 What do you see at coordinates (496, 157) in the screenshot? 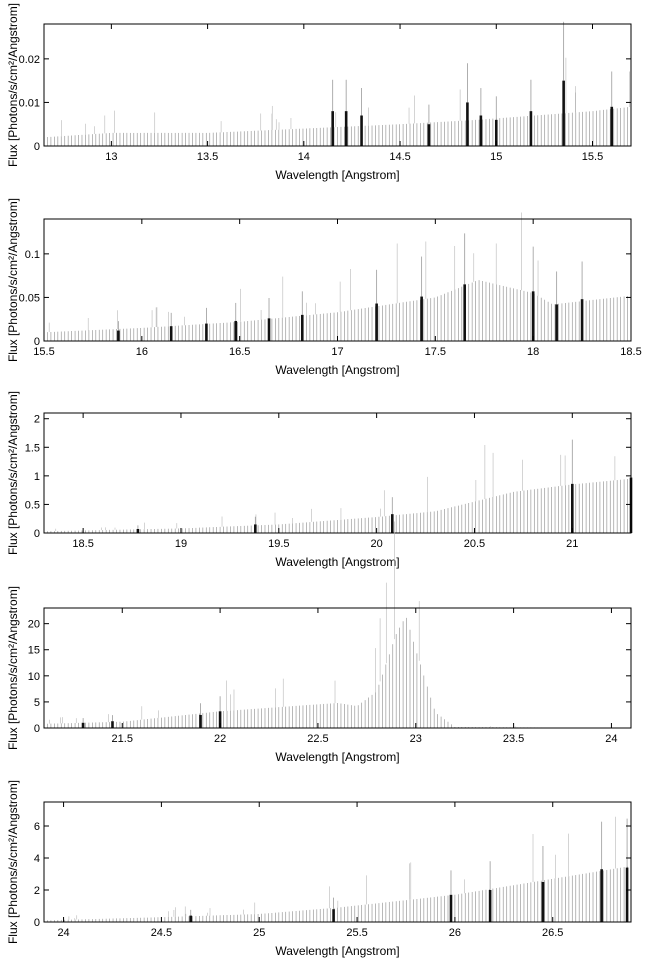
I see `x-tick-label: 15` at bounding box center [496, 157].